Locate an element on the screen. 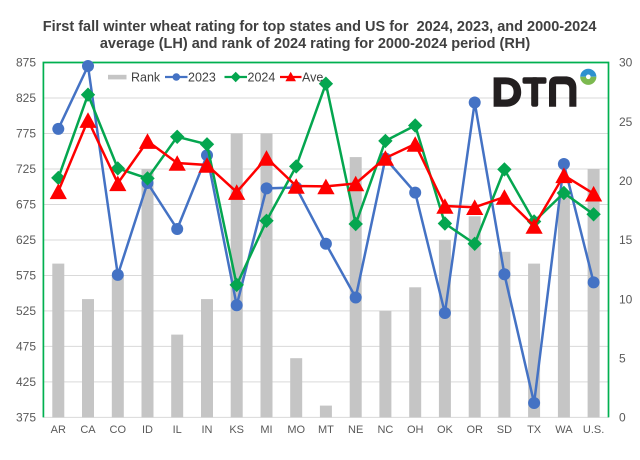 The image size is (640, 460). svg-text: AR is located at coordinates (58, 430).